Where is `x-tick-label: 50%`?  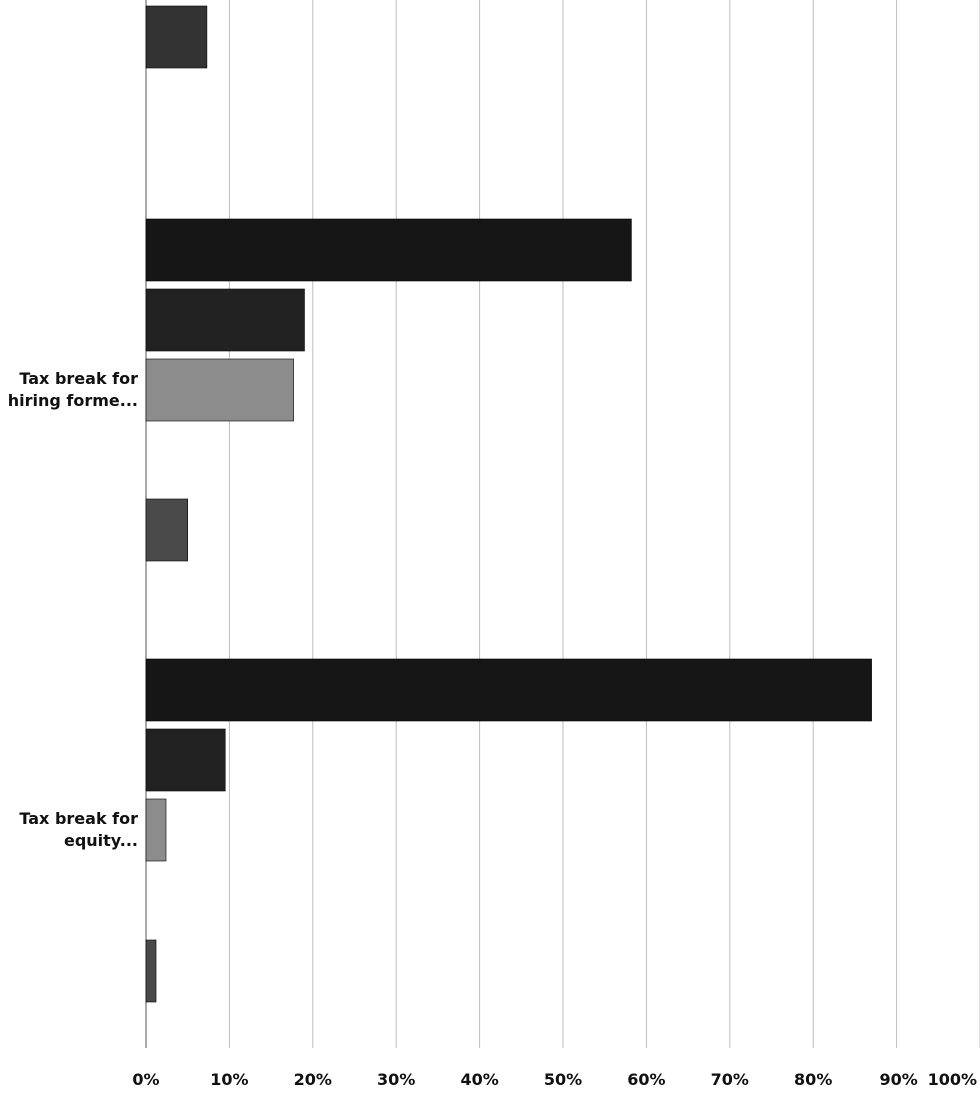 x-tick-label: 50% is located at coordinates (563, 1079).